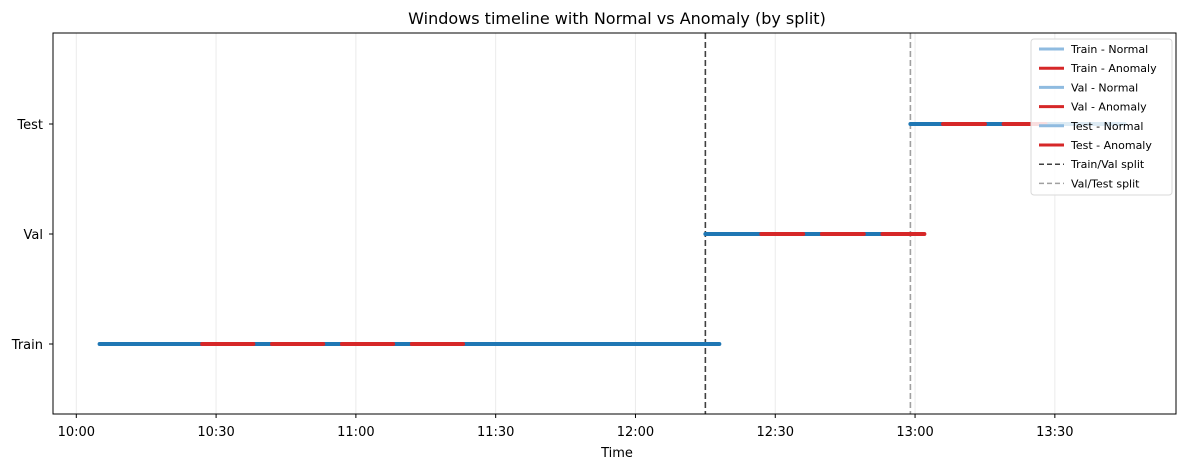 The width and height of the screenshot is (1189, 470). What do you see at coordinates (29, 125) in the screenshot?
I see `y-tick-label: Test` at bounding box center [29, 125].